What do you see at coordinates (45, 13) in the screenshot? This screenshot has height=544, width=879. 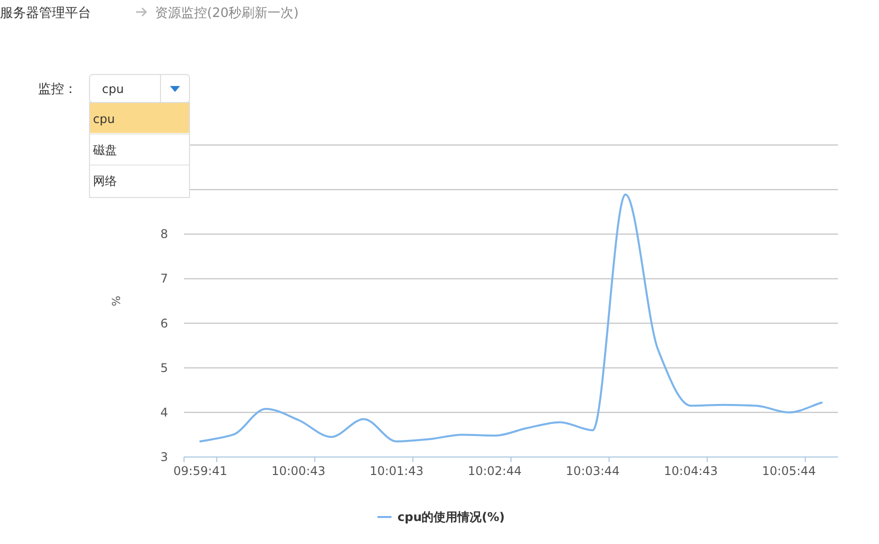 I see `text: 服务器管理平台` at bounding box center [45, 13].